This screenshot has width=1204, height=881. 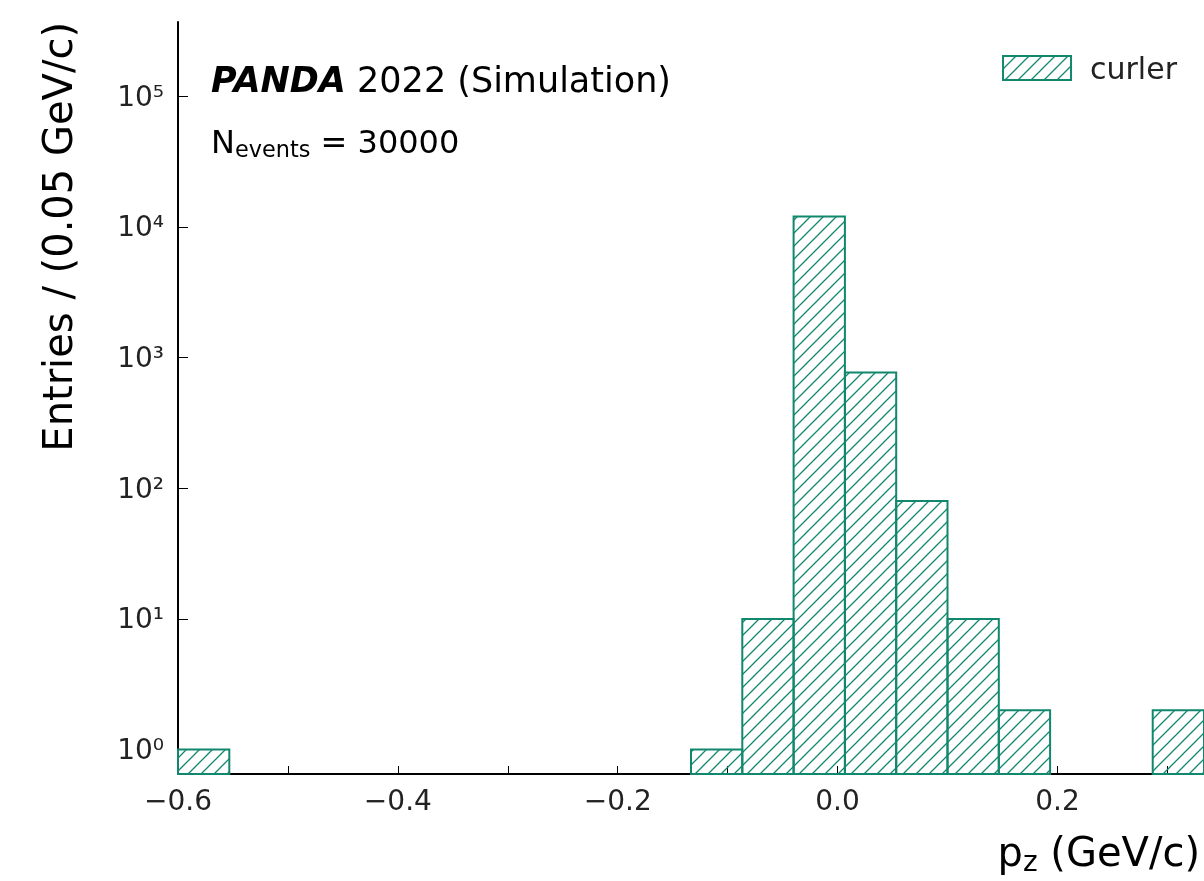 What do you see at coordinates (140, 227) in the screenshot?
I see `y-tick-label: 10⁴` at bounding box center [140, 227].